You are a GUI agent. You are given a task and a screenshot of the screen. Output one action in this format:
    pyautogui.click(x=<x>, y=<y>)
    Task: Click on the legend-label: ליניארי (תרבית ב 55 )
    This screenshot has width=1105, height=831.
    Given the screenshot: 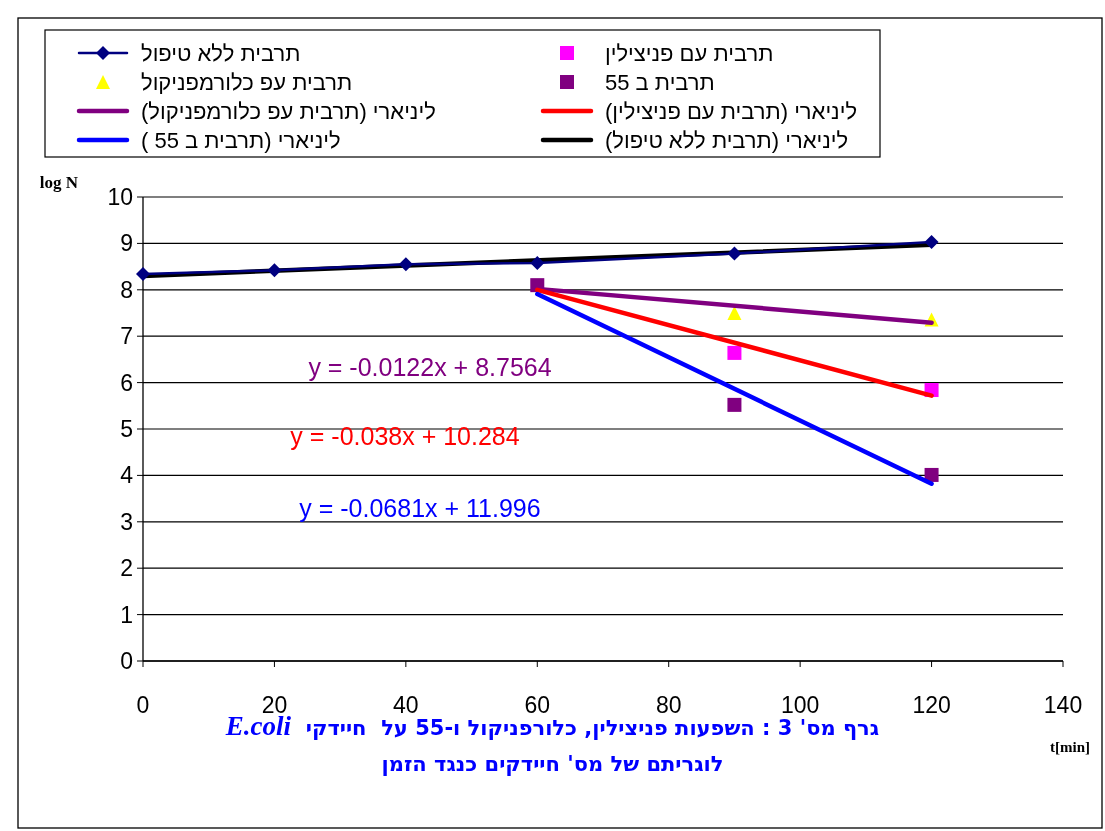 What is the action you would take?
    pyautogui.click(x=241, y=140)
    